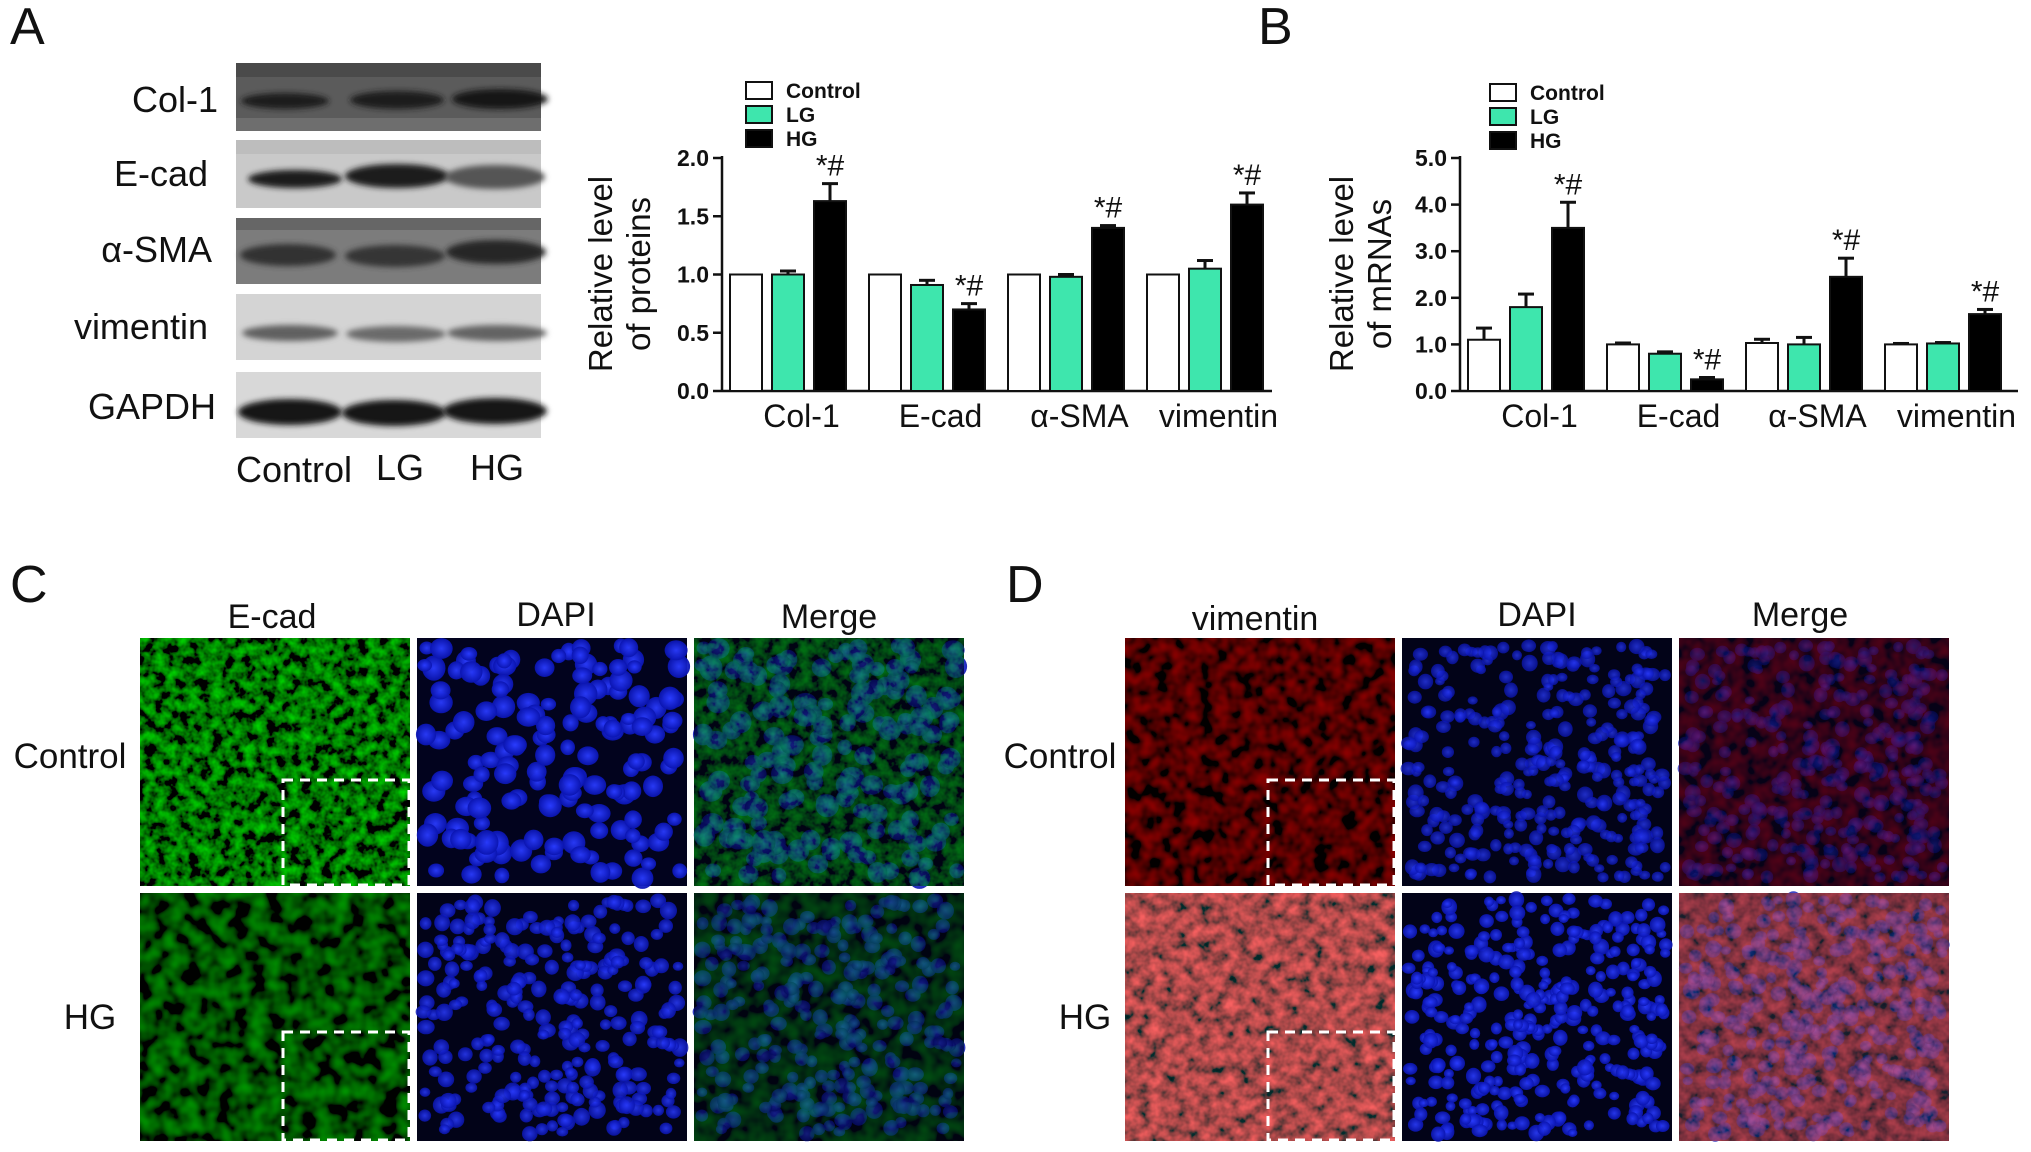  I want to click on y-tick-label: 0.0, so click(1431, 391).